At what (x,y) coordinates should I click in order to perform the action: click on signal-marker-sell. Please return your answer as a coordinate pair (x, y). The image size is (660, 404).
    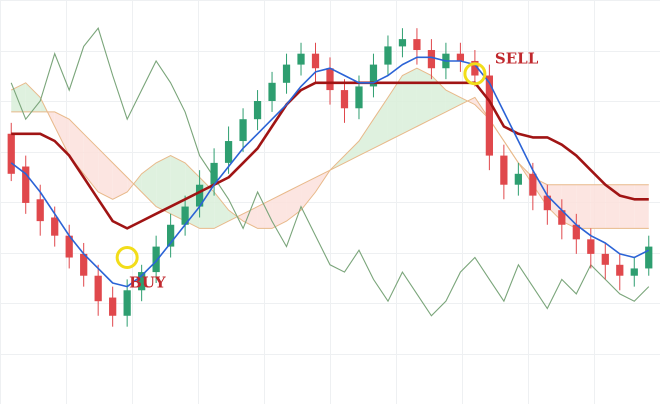
    Looking at the image, I should click on (475, 74).